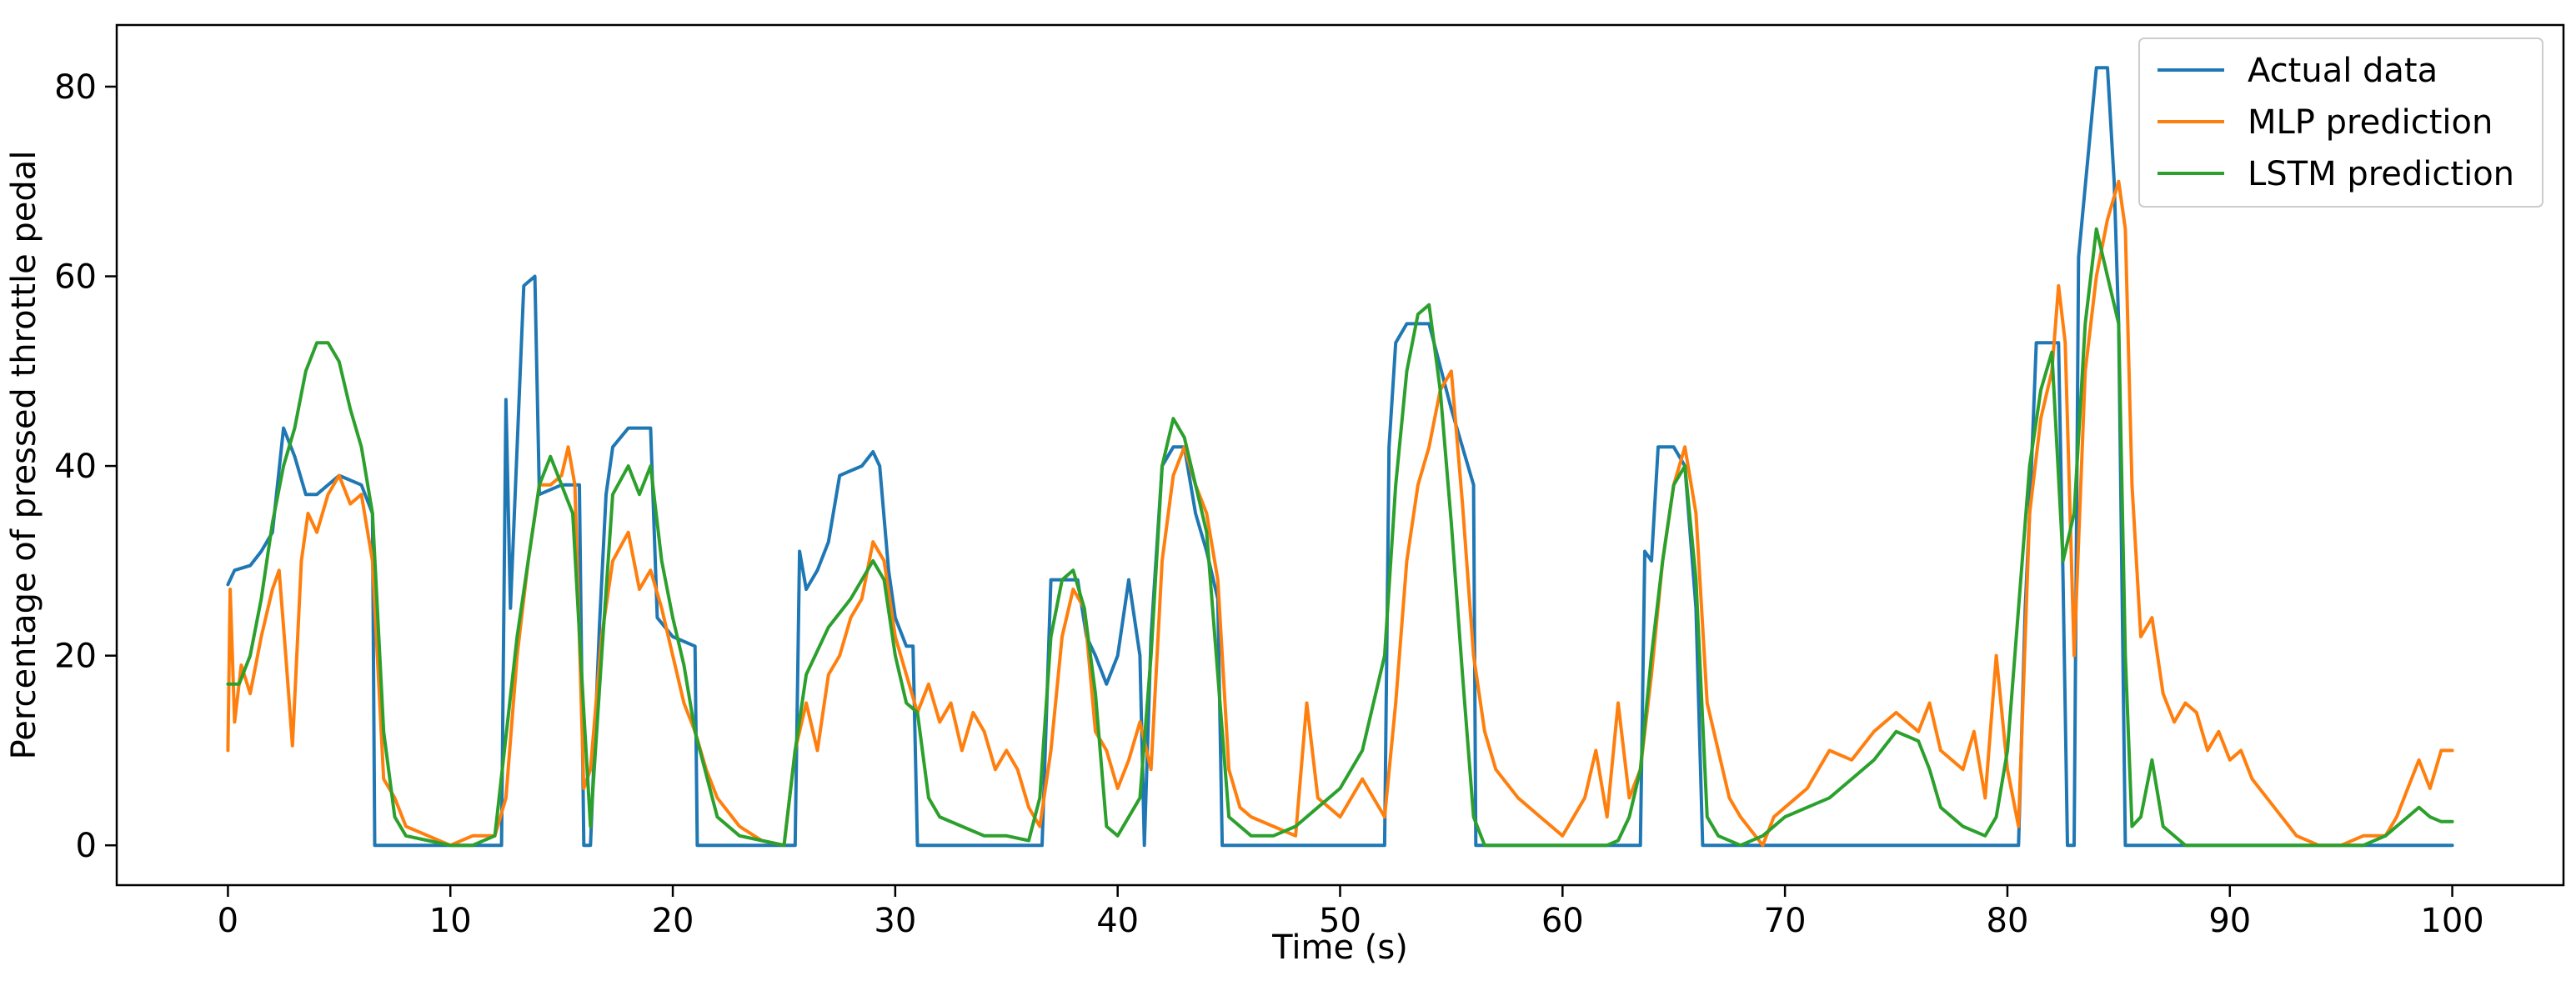 Image resolution: width=2576 pixels, height=981 pixels. I want to click on x-axis: 0 10 20 30 40 50 60 70 80 90 100, so click(1351, 912).